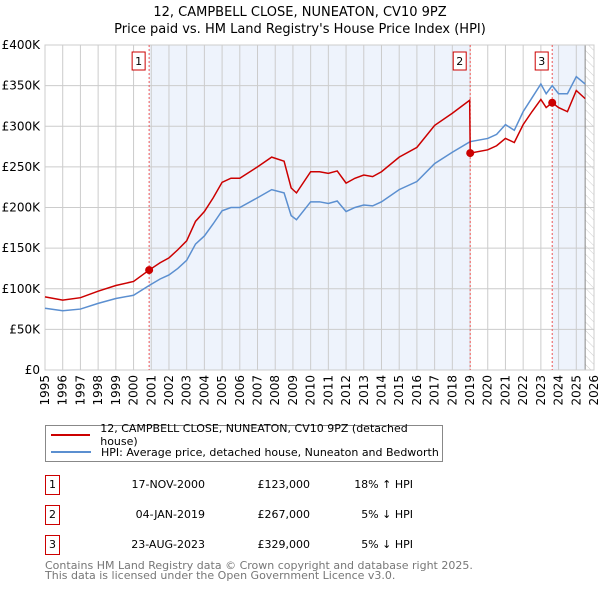  Describe the element at coordinates (22, 289) in the screenshot. I see `y-tick-label: £100K` at that location.